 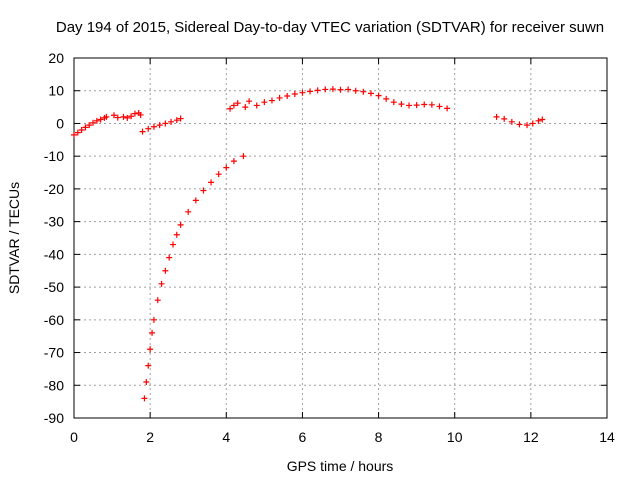 I want to click on y-tick-label: -90, so click(x=54, y=418).